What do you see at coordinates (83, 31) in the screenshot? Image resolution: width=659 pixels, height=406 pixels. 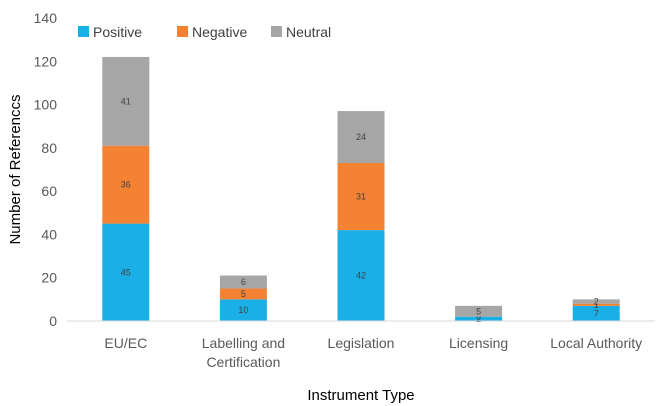 I see `legend-swatch-positive` at bounding box center [83, 31].